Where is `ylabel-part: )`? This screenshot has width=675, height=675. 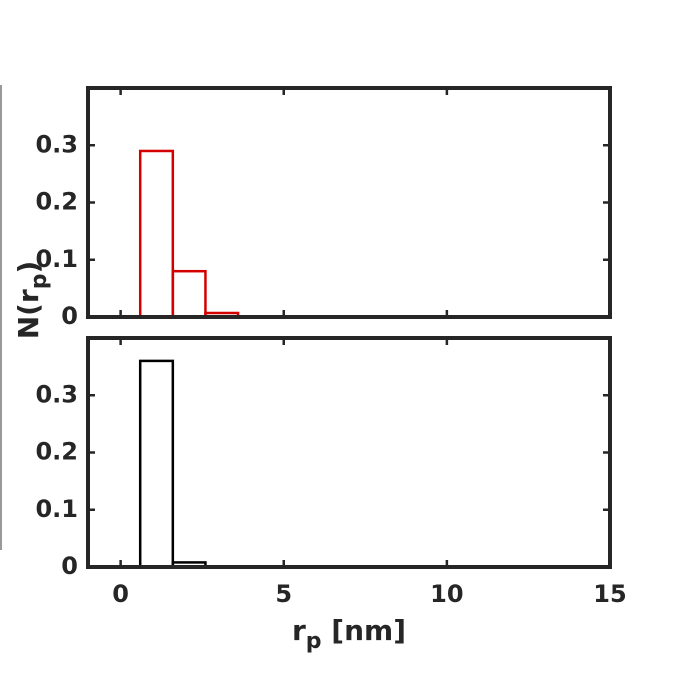
ylabel-part: ) is located at coordinates (28, 267).